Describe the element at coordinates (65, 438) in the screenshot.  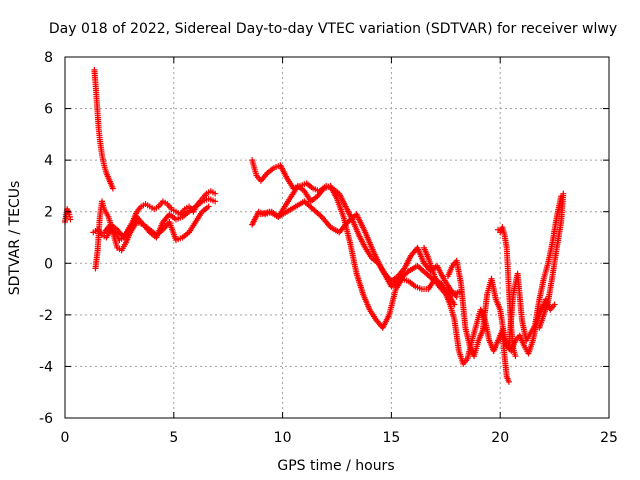
I see `x-tick-label: 0` at that location.